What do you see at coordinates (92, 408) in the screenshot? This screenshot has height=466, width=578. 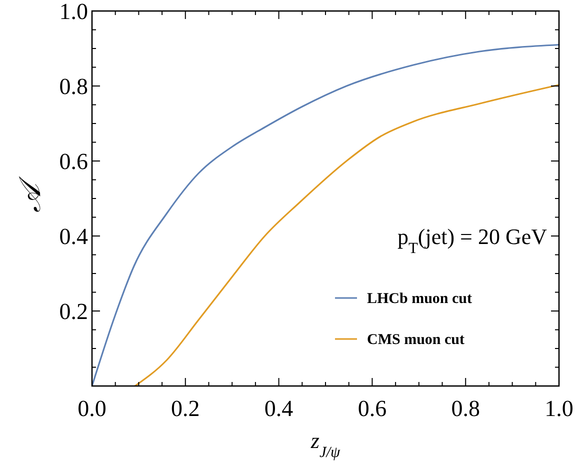 I see `x-tick-label: 0.0` at bounding box center [92, 408].